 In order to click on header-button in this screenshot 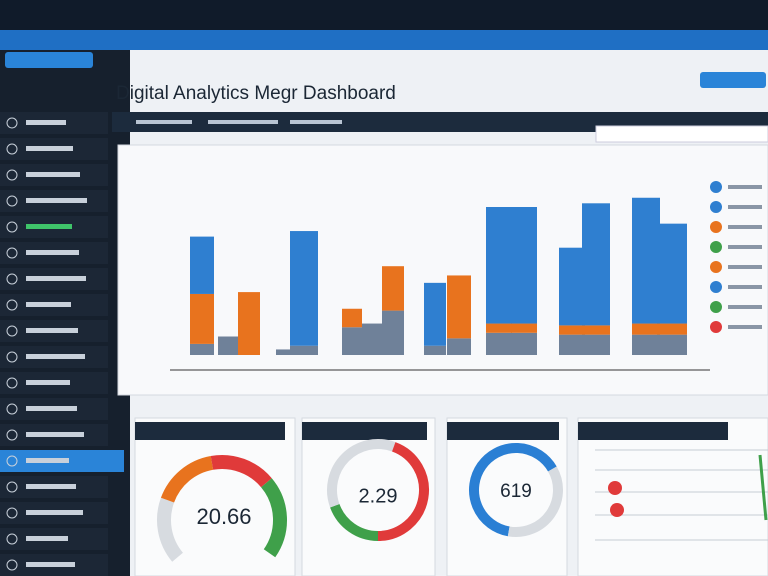, I will do `click(733, 80)`.